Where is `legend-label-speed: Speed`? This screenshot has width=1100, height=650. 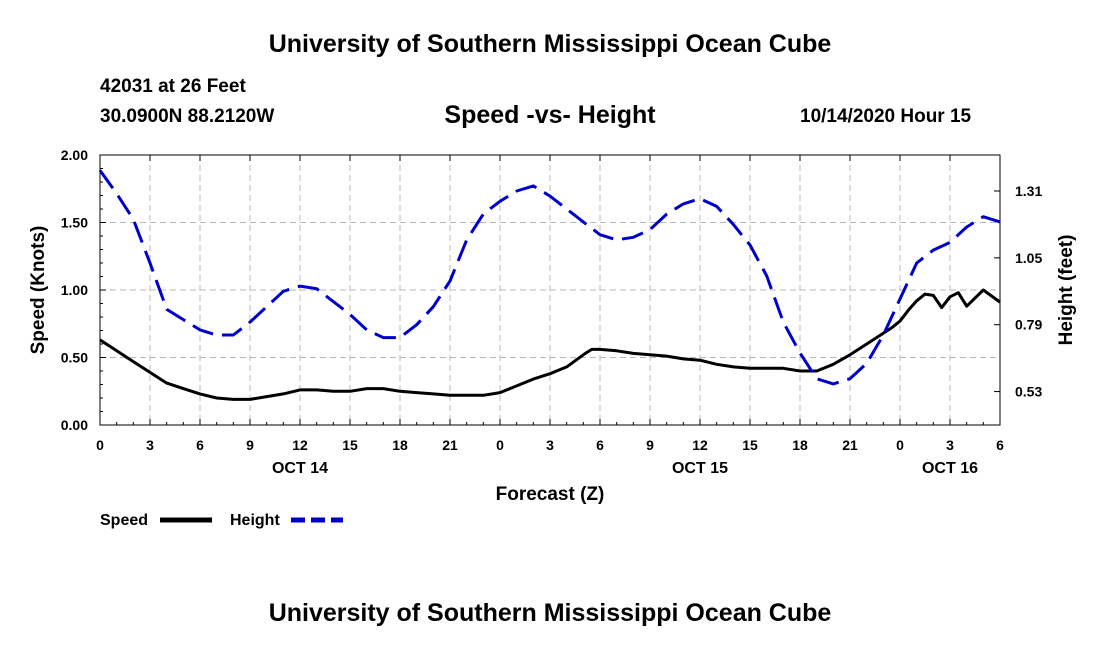
legend-label-speed: Speed is located at coordinates (124, 520).